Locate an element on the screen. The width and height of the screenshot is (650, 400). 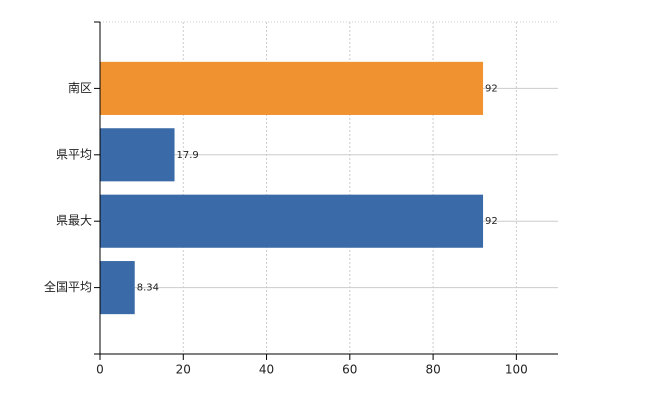
y-tick-label: 全国平均 is located at coordinates (68, 286).